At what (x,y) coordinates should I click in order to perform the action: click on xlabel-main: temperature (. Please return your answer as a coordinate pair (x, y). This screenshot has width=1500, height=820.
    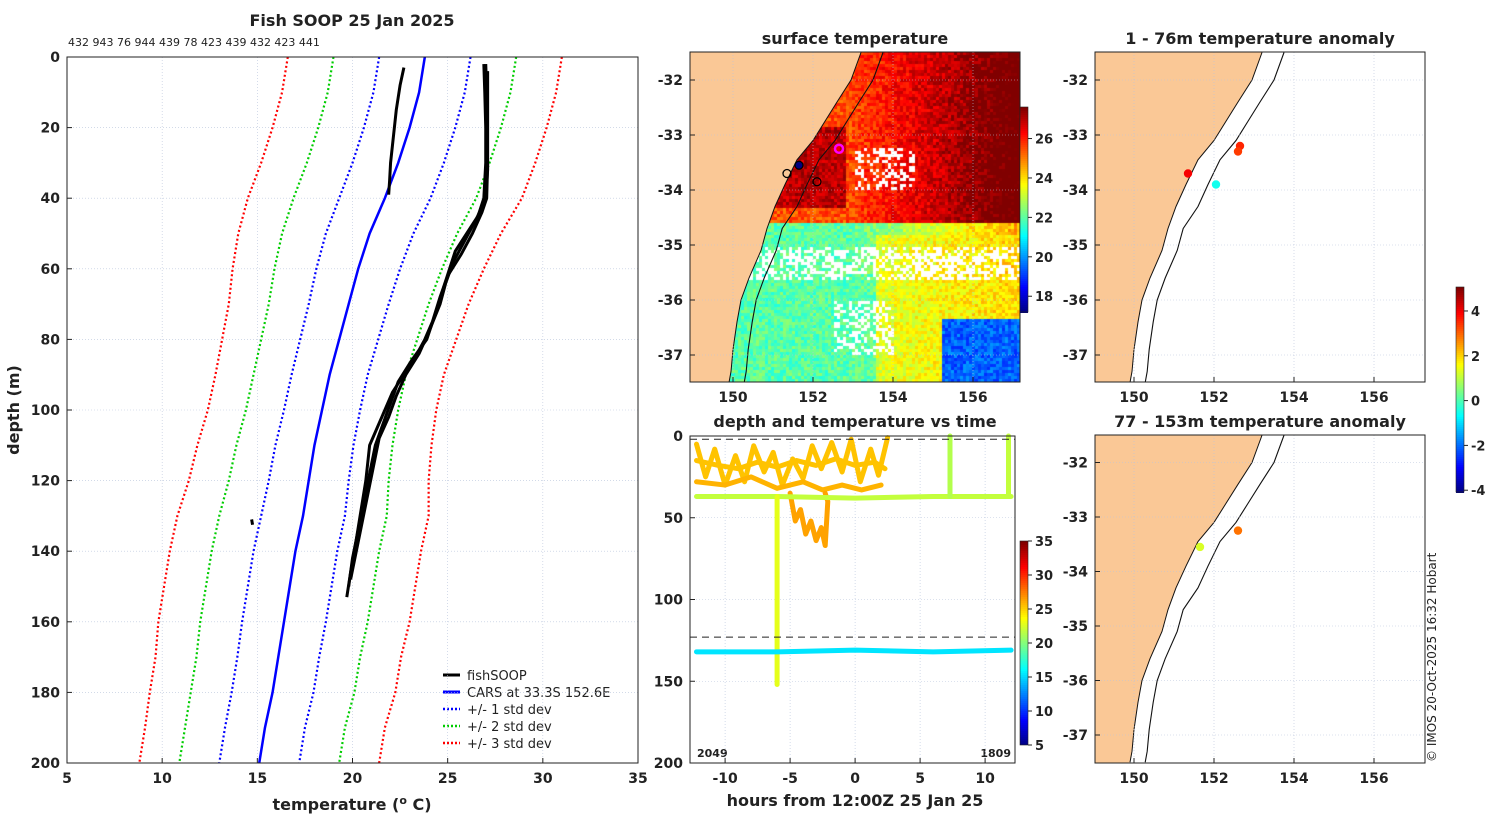
    Looking at the image, I should click on (335, 804).